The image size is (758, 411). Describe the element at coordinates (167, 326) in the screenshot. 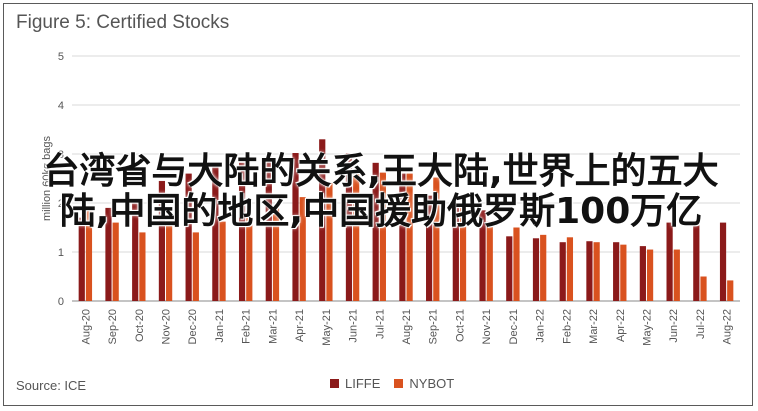

I see `x-tick-label: Nov-20` at that location.